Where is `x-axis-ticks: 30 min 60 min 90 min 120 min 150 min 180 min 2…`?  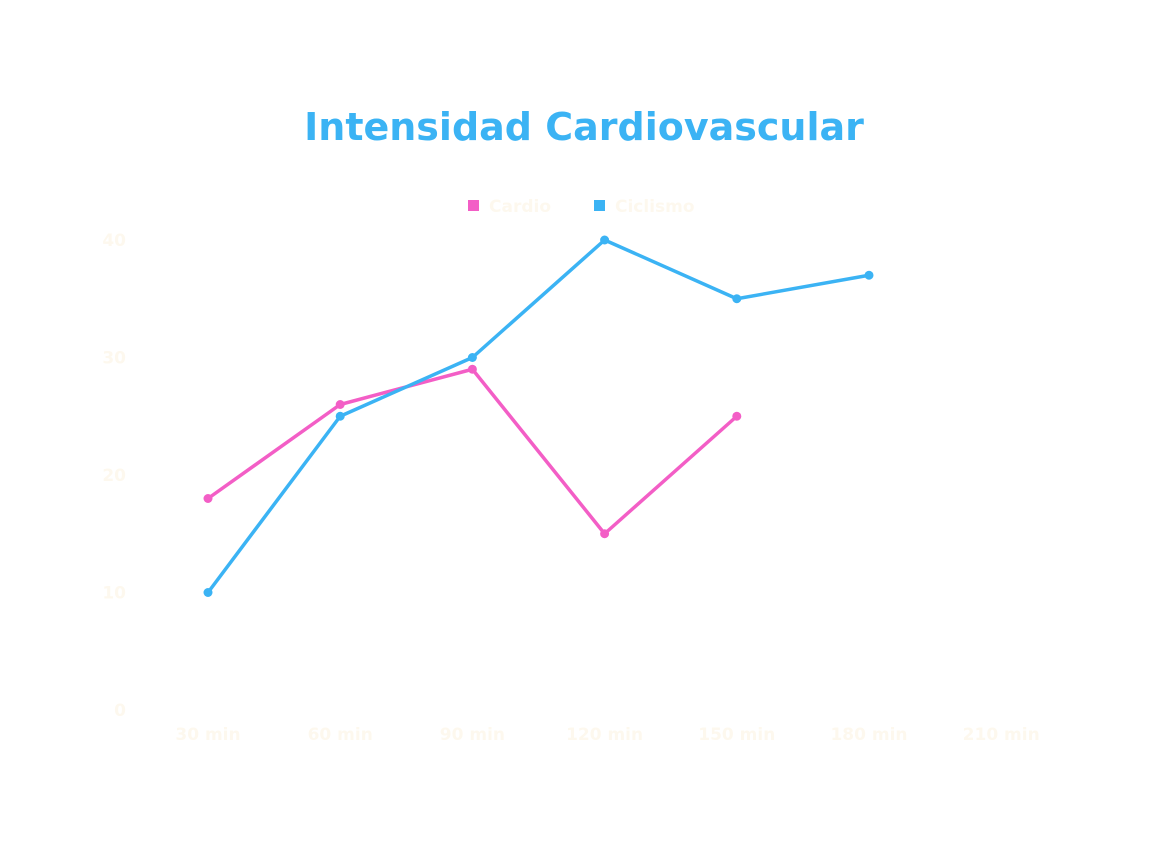 x-axis-ticks: 30 min 60 min 90 min 120 min 150 min 180 min 2… is located at coordinates (607, 735).